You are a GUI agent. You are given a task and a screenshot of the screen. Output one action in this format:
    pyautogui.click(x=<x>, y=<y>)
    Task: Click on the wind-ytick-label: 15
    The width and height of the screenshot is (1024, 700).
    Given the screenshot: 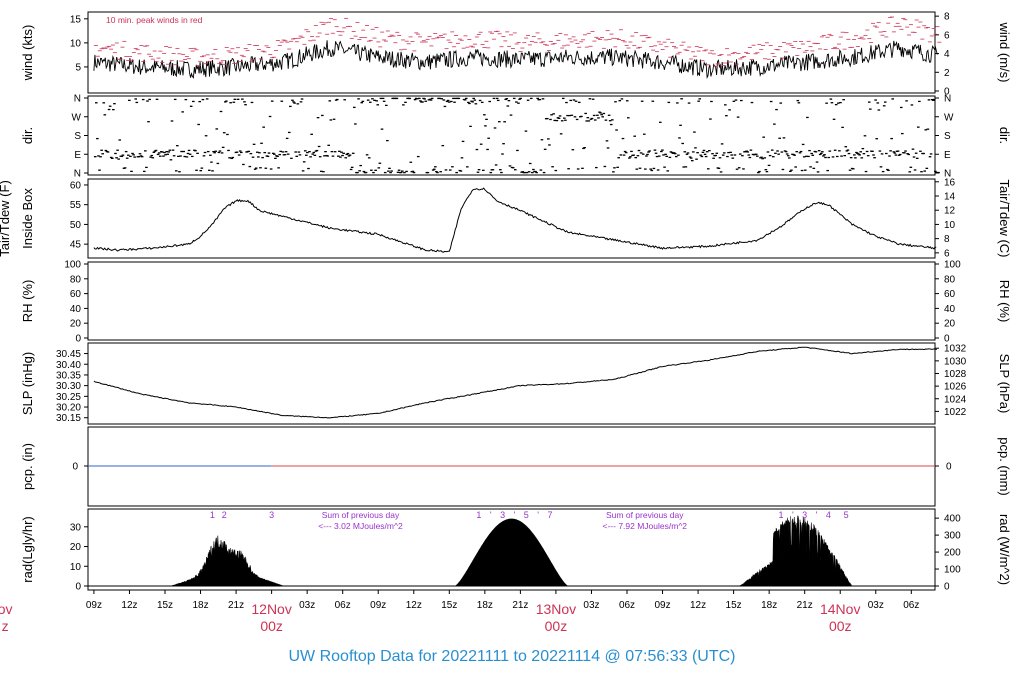 What is the action you would take?
    pyautogui.click(x=76, y=19)
    